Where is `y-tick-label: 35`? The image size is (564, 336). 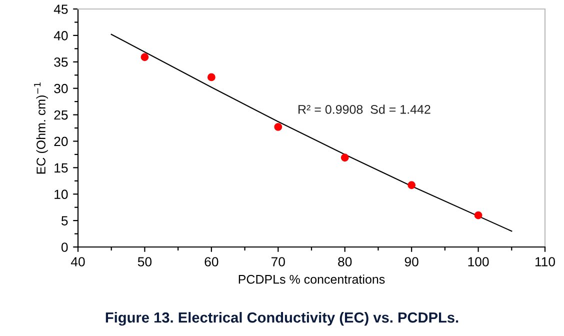 y-tick-label: 35 is located at coordinates (61, 62).